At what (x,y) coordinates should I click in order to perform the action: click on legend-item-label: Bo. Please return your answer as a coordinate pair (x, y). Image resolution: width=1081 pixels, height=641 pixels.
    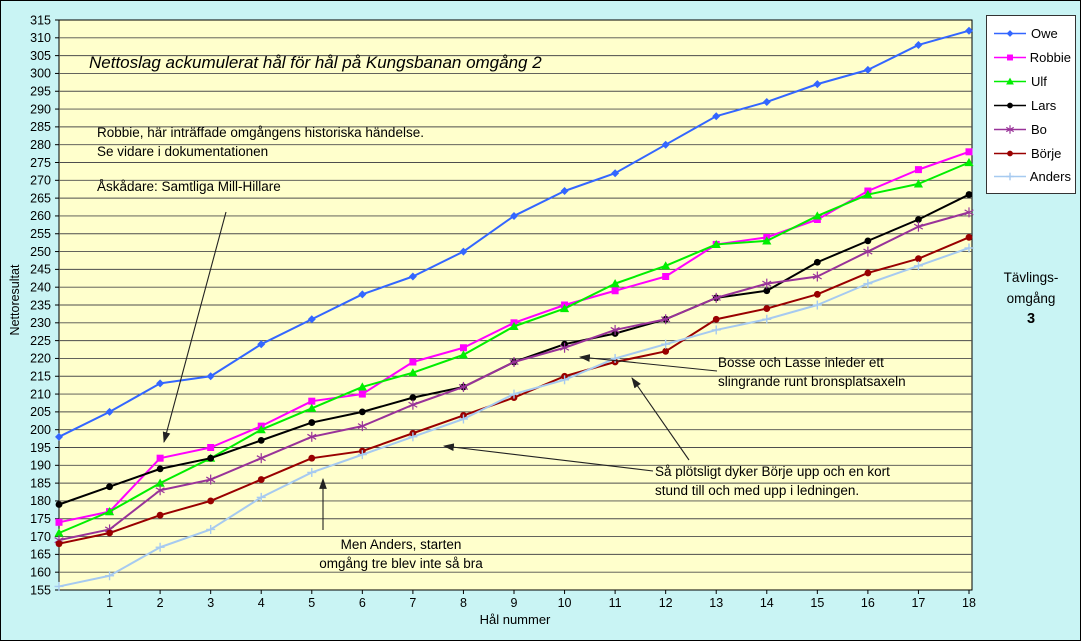
    Looking at the image, I should click on (1039, 129).